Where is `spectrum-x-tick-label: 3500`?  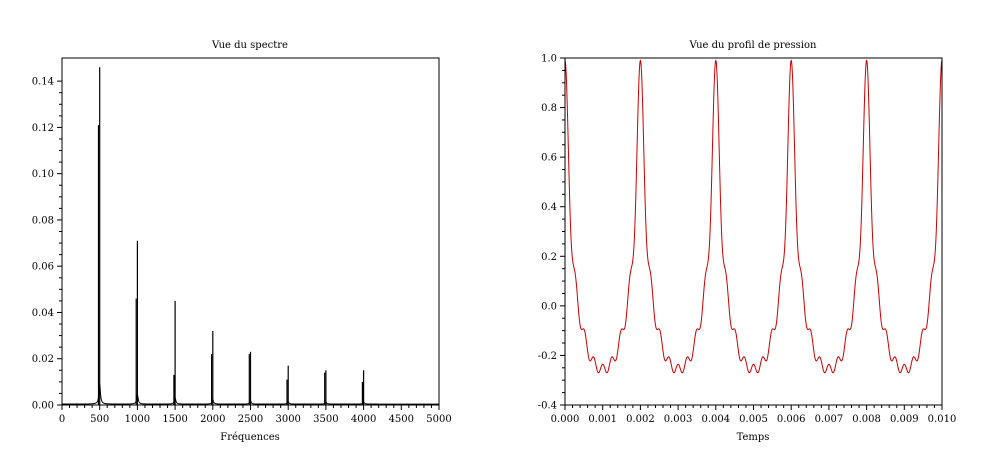 spectrum-x-tick-label: 3500 is located at coordinates (325, 419).